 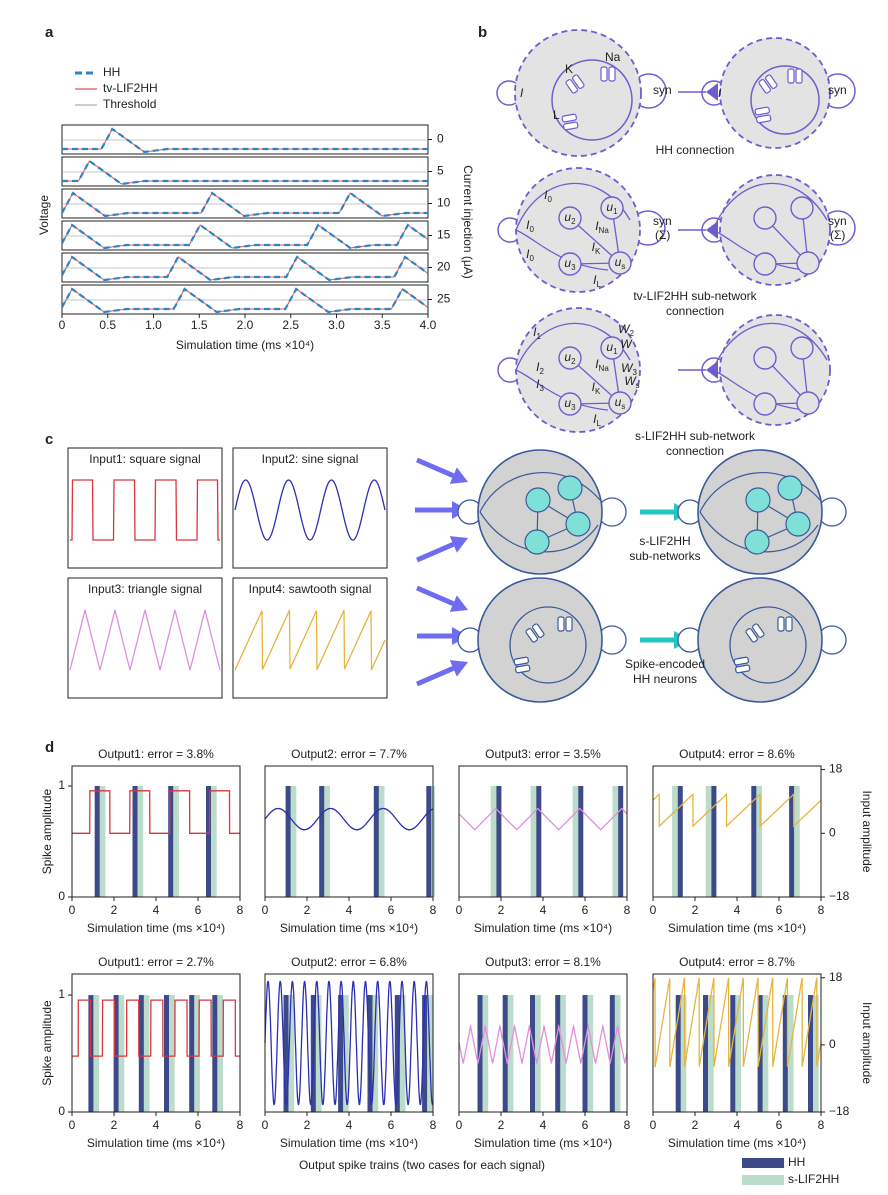 I want to click on network-label: s-LIF2HH, so click(x=664, y=541).